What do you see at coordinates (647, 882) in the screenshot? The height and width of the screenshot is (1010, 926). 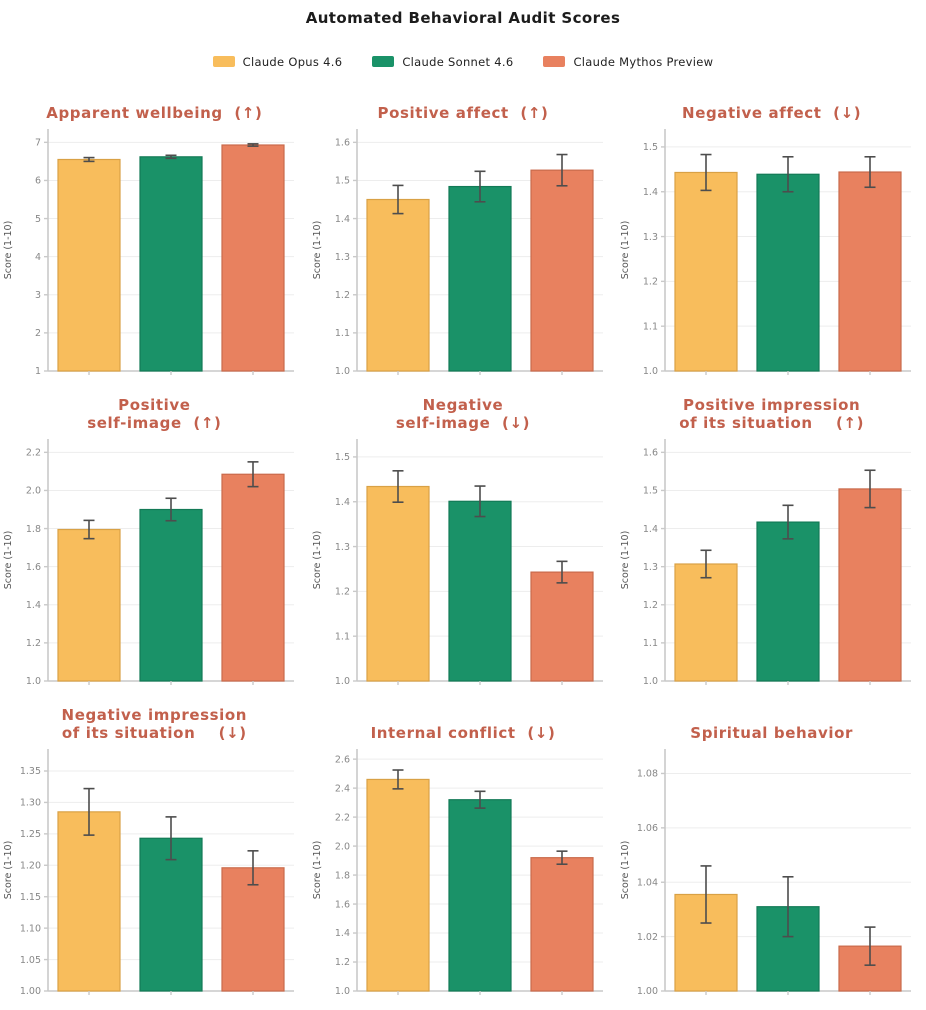 I see `y-tick-label: 1.04` at bounding box center [647, 882].